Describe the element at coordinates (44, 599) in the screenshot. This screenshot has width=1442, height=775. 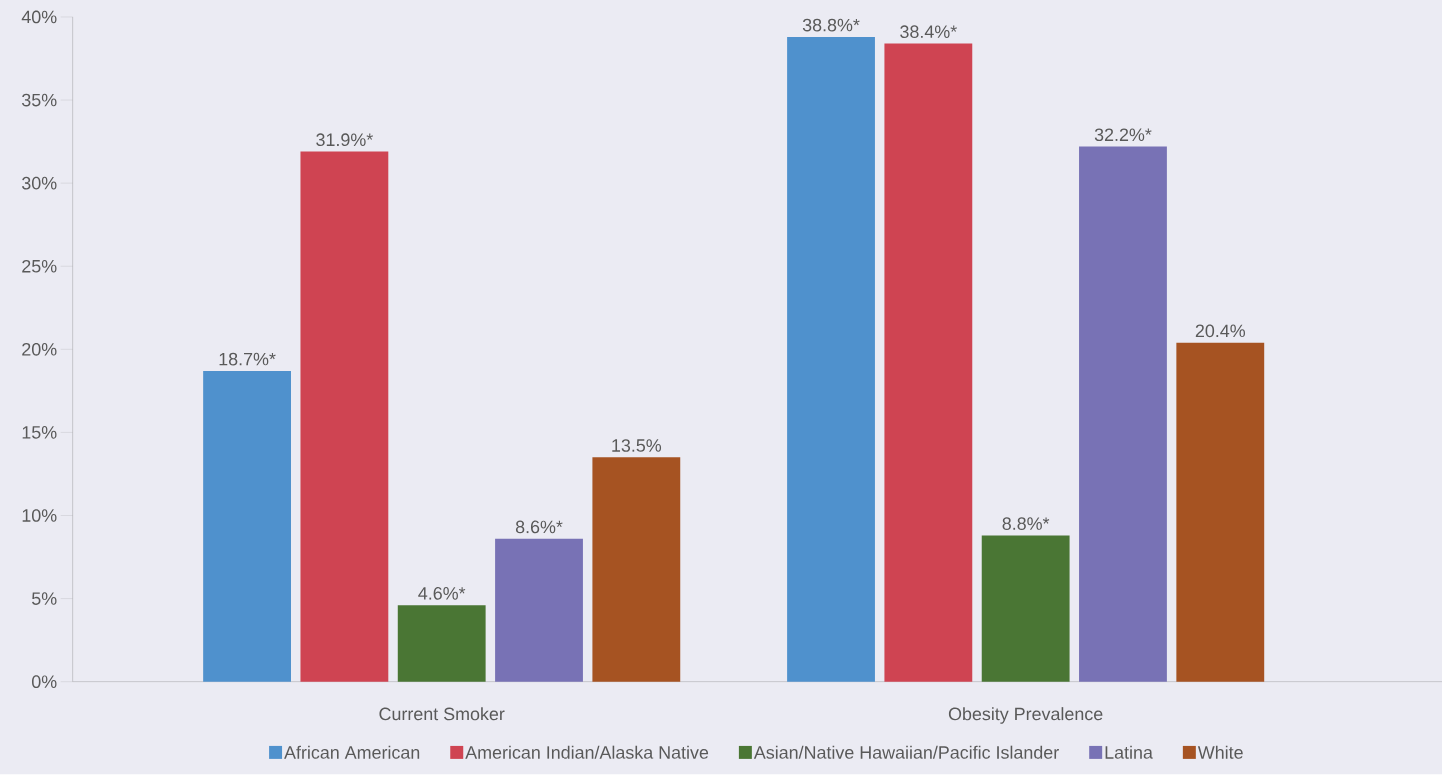
I see `y-tick-label: 5%` at that location.